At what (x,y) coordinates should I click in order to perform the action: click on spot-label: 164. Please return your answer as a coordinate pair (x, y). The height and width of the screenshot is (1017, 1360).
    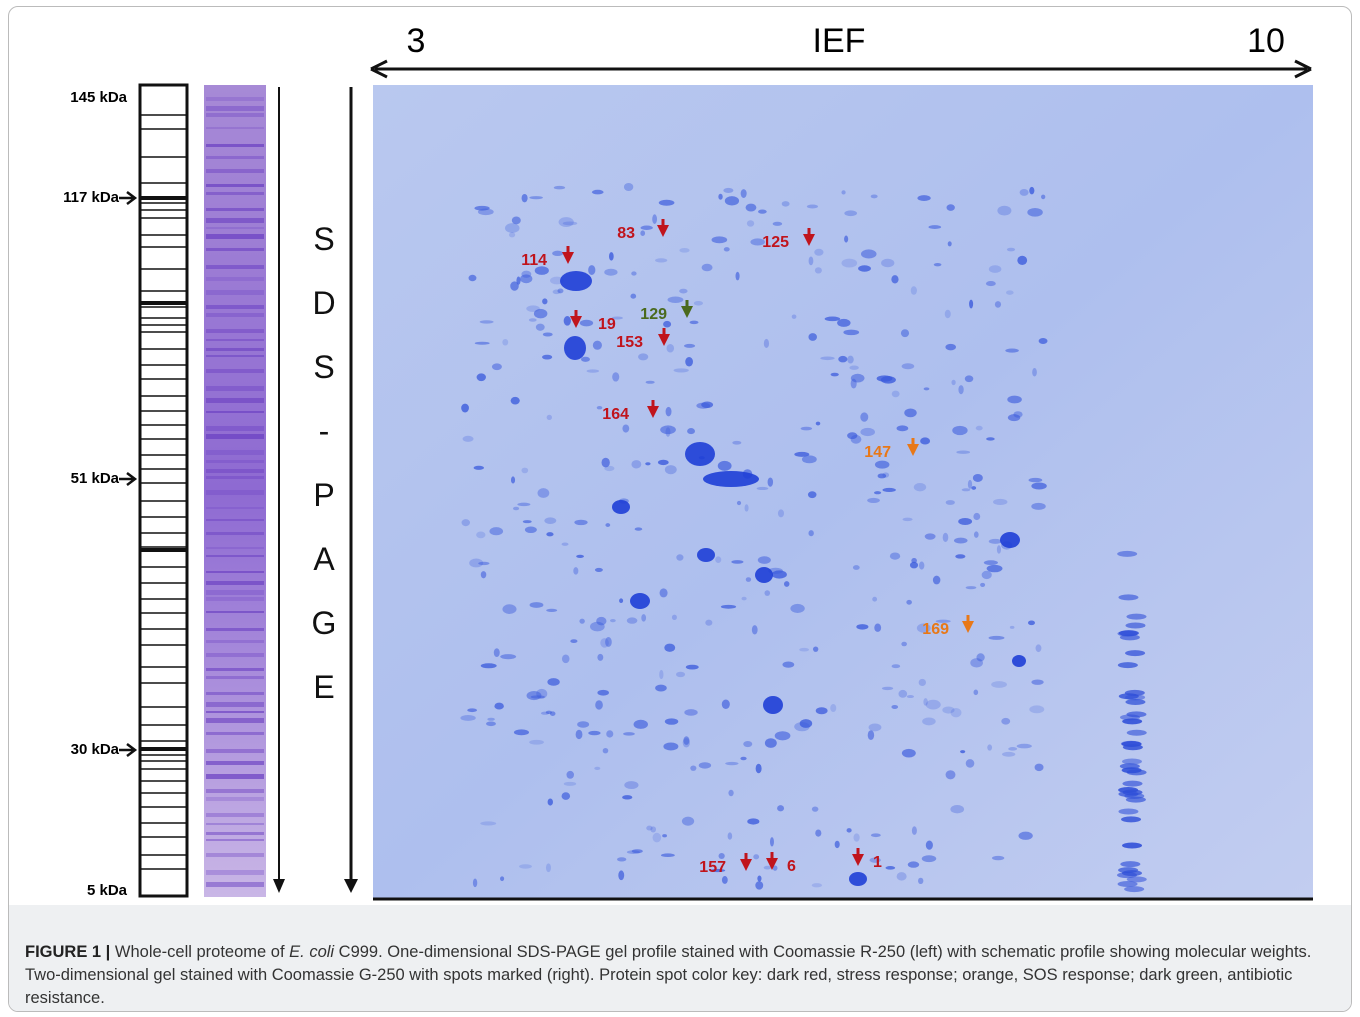
    Looking at the image, I should click on (615, 414).